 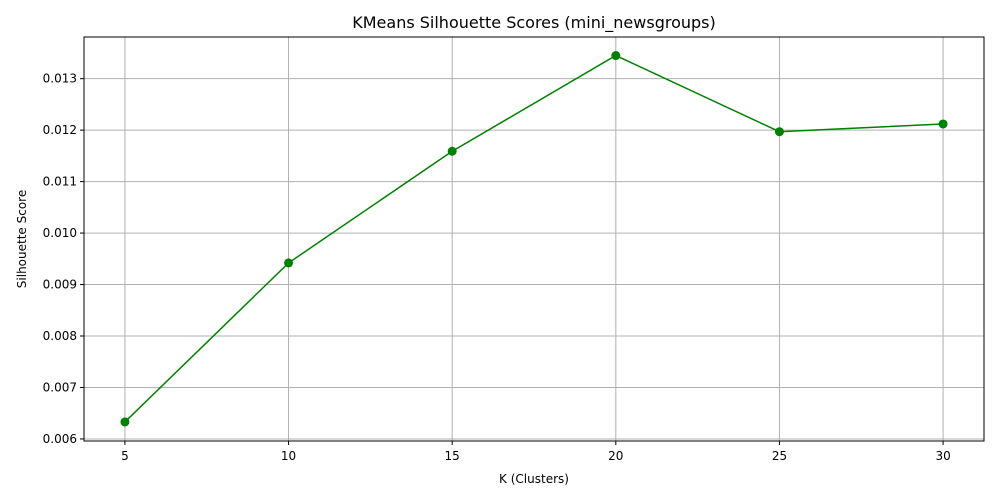 What do you see at coordinates (60, 387) in the screenshot?
I see `y-tick-label: 0.007` at bounding box center [60, 387].